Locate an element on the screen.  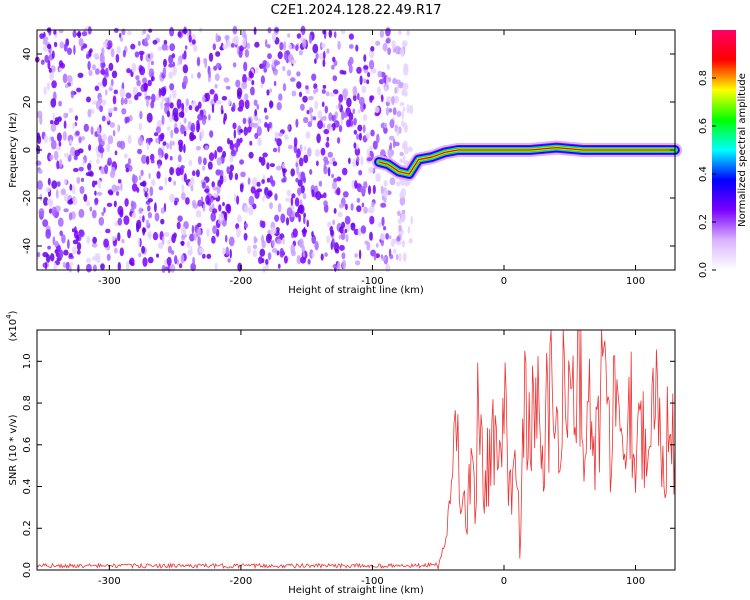
colorbar-tick-label: 0.2 is located at coordinates (703, 222).